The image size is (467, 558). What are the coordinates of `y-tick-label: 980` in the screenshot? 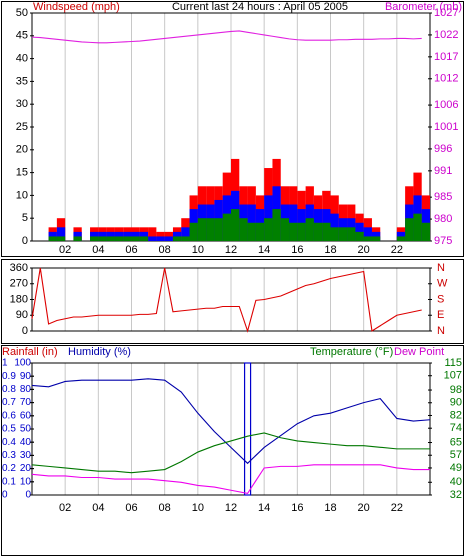 It's located at (443, 219).